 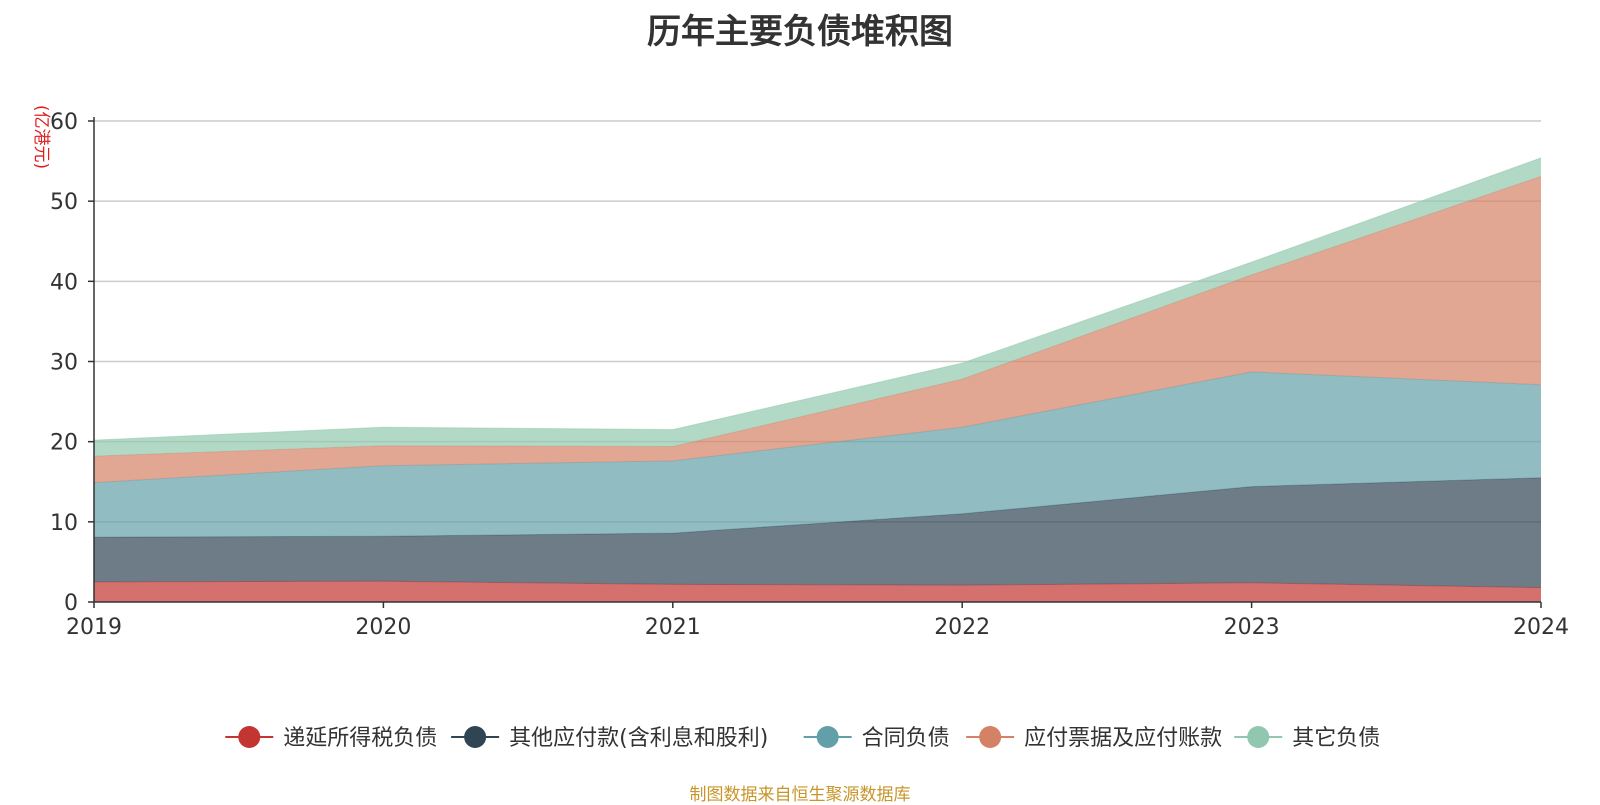 What do you see at coordinates (1123, 738) in the screenshot?
I see `legend-label-3: 应付票据及应付账款` at bounding box center [1123, 738].